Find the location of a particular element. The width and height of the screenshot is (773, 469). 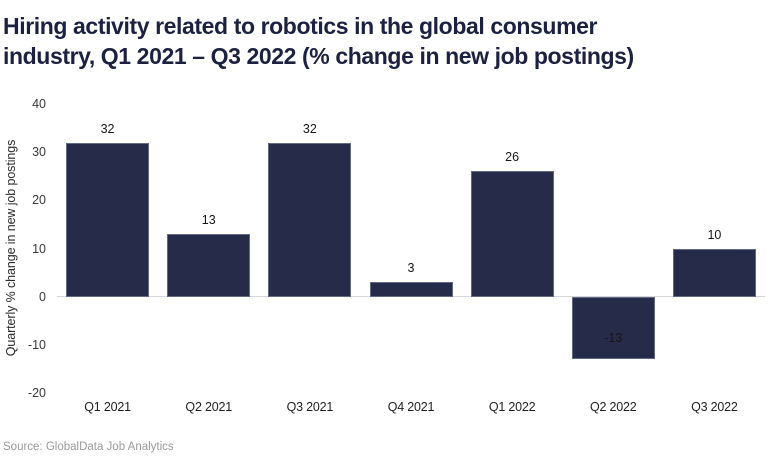

x-axis-label: Q2 2022 is located at coordinates (613, 407).